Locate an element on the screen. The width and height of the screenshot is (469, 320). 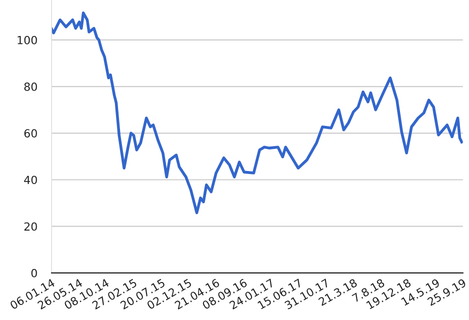
y-tick-label: 40 is located at coordinates (30, 180).